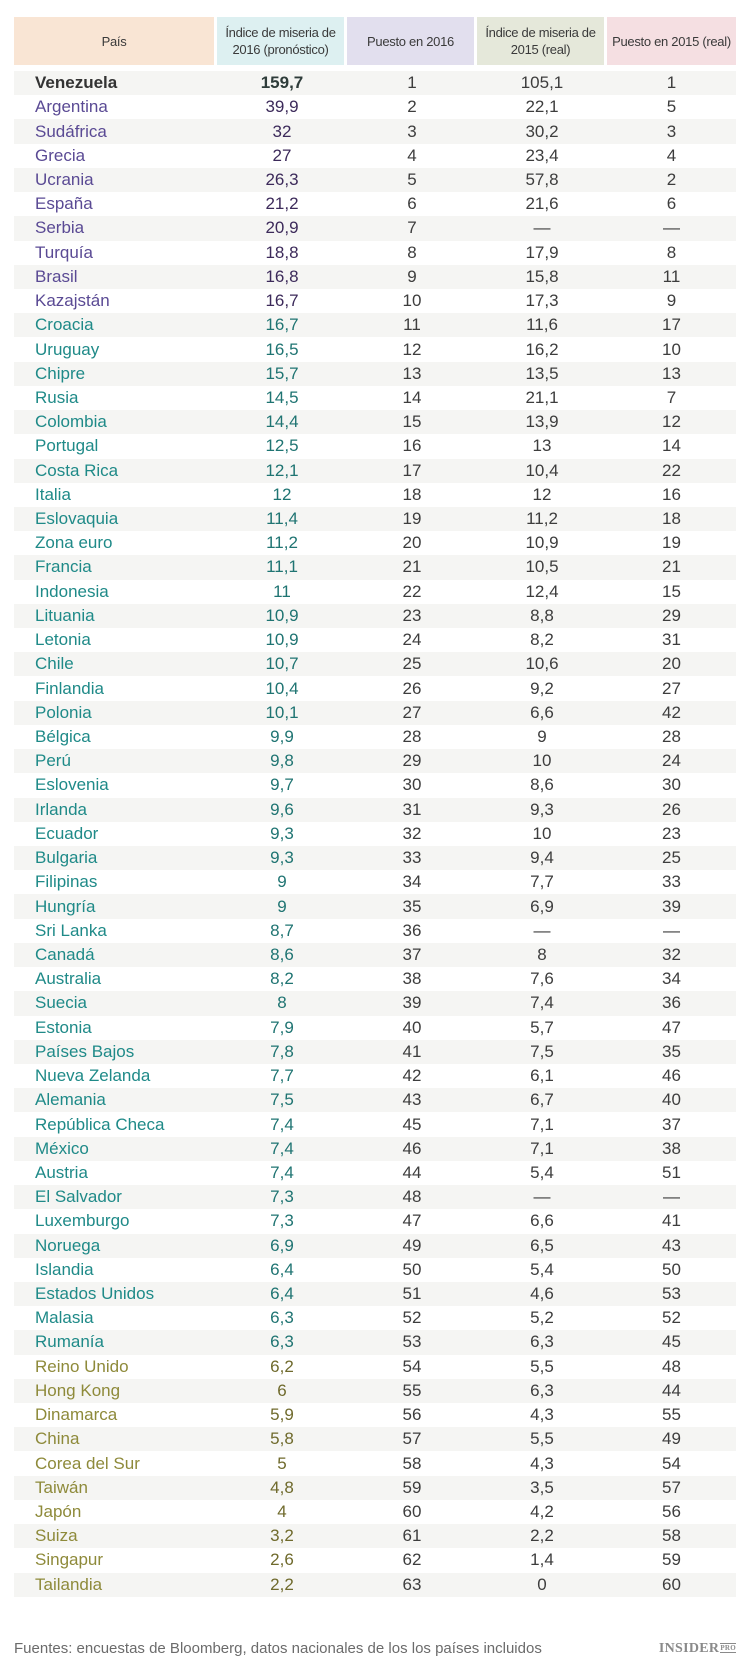 The height and width of the screenshot is (1671, 750). I want to click on index-2016-cell: 11,2, so click(282, 543).